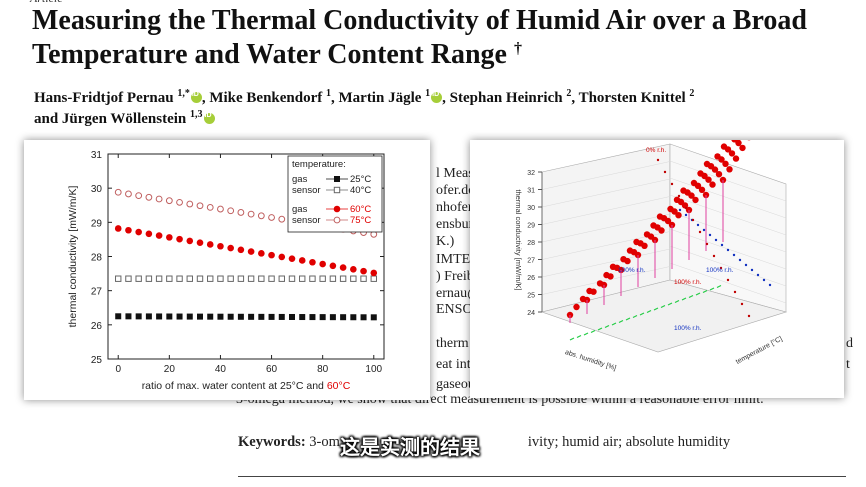 The image size is (866, 487). I want to click on z-tick-label: 25, so click(531, 296).